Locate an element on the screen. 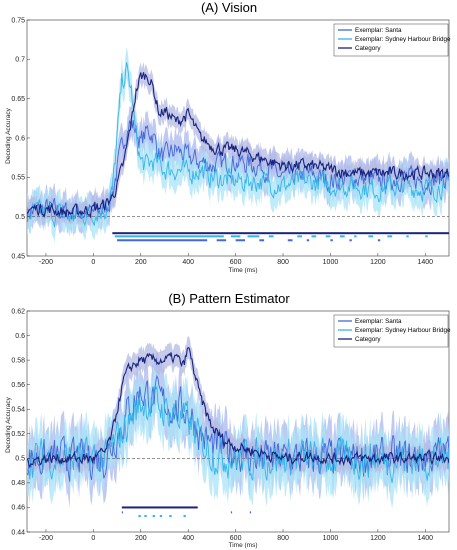 This screenshot has height=550, width=457. panel-a-ylabel: Decoding Accuracy is located at coordinates (8, 135).